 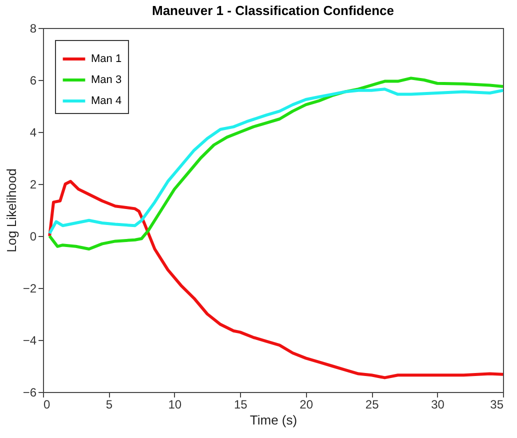 What do you see at coordinates (106, 80) in the screenshot?
I see `legend-label: Man 3` at bounding box center [106, 80].